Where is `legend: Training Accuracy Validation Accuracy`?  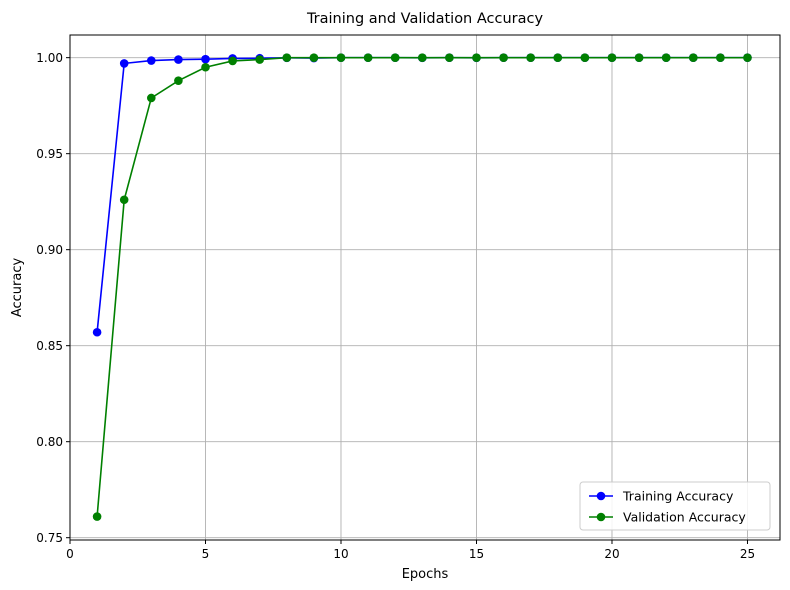 legend: Training Accuracy Validation Accuracy is located at coordinates (675, 506).